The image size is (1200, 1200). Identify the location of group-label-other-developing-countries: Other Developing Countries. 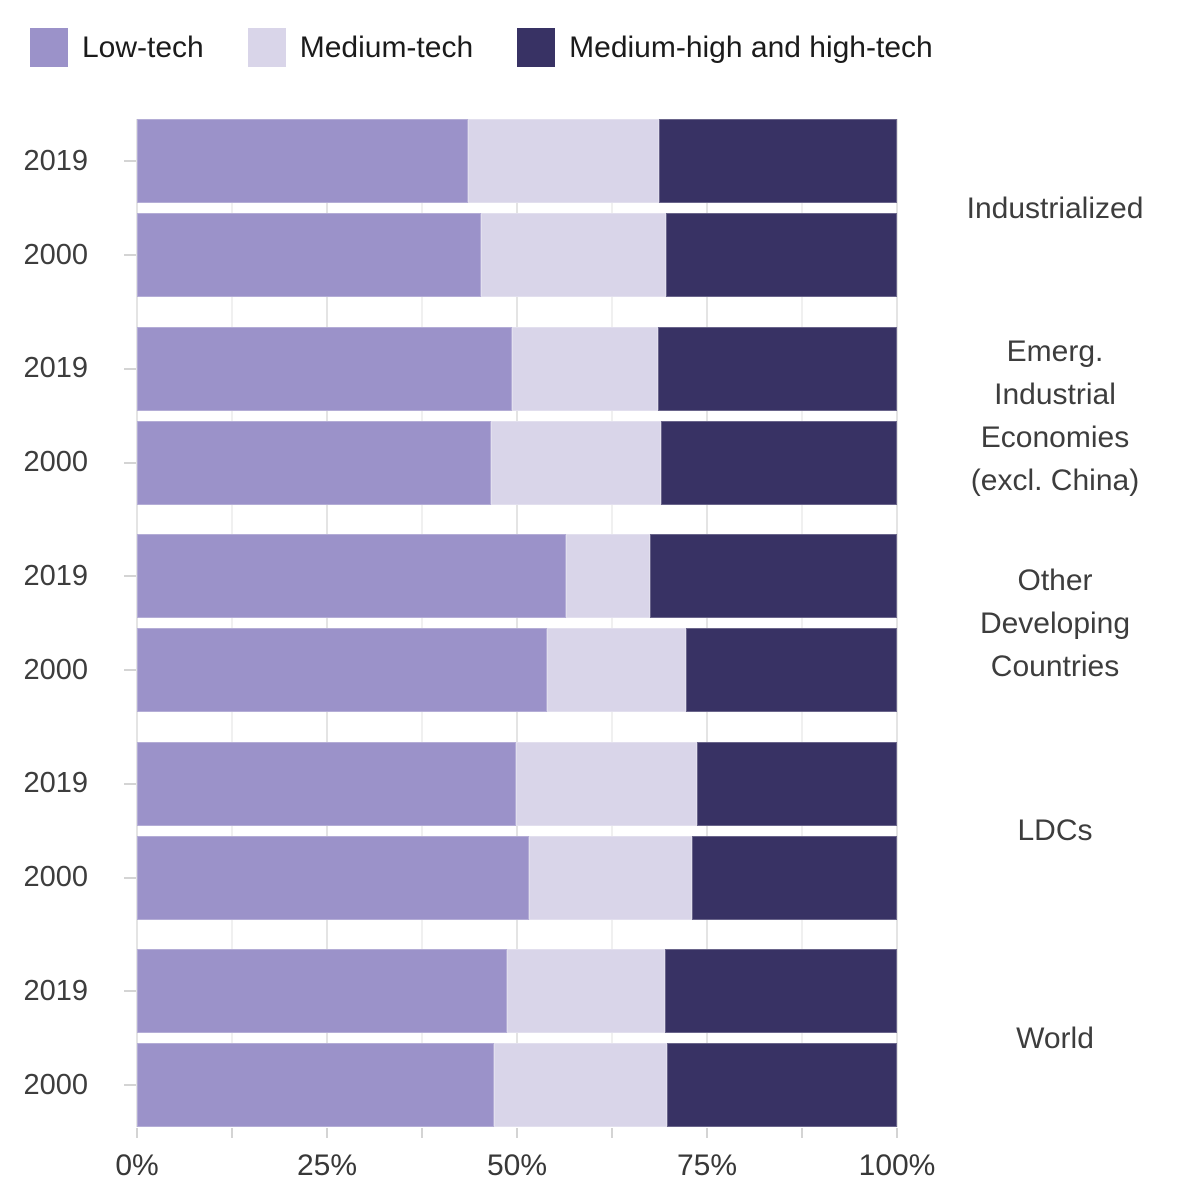
(1055, 623).